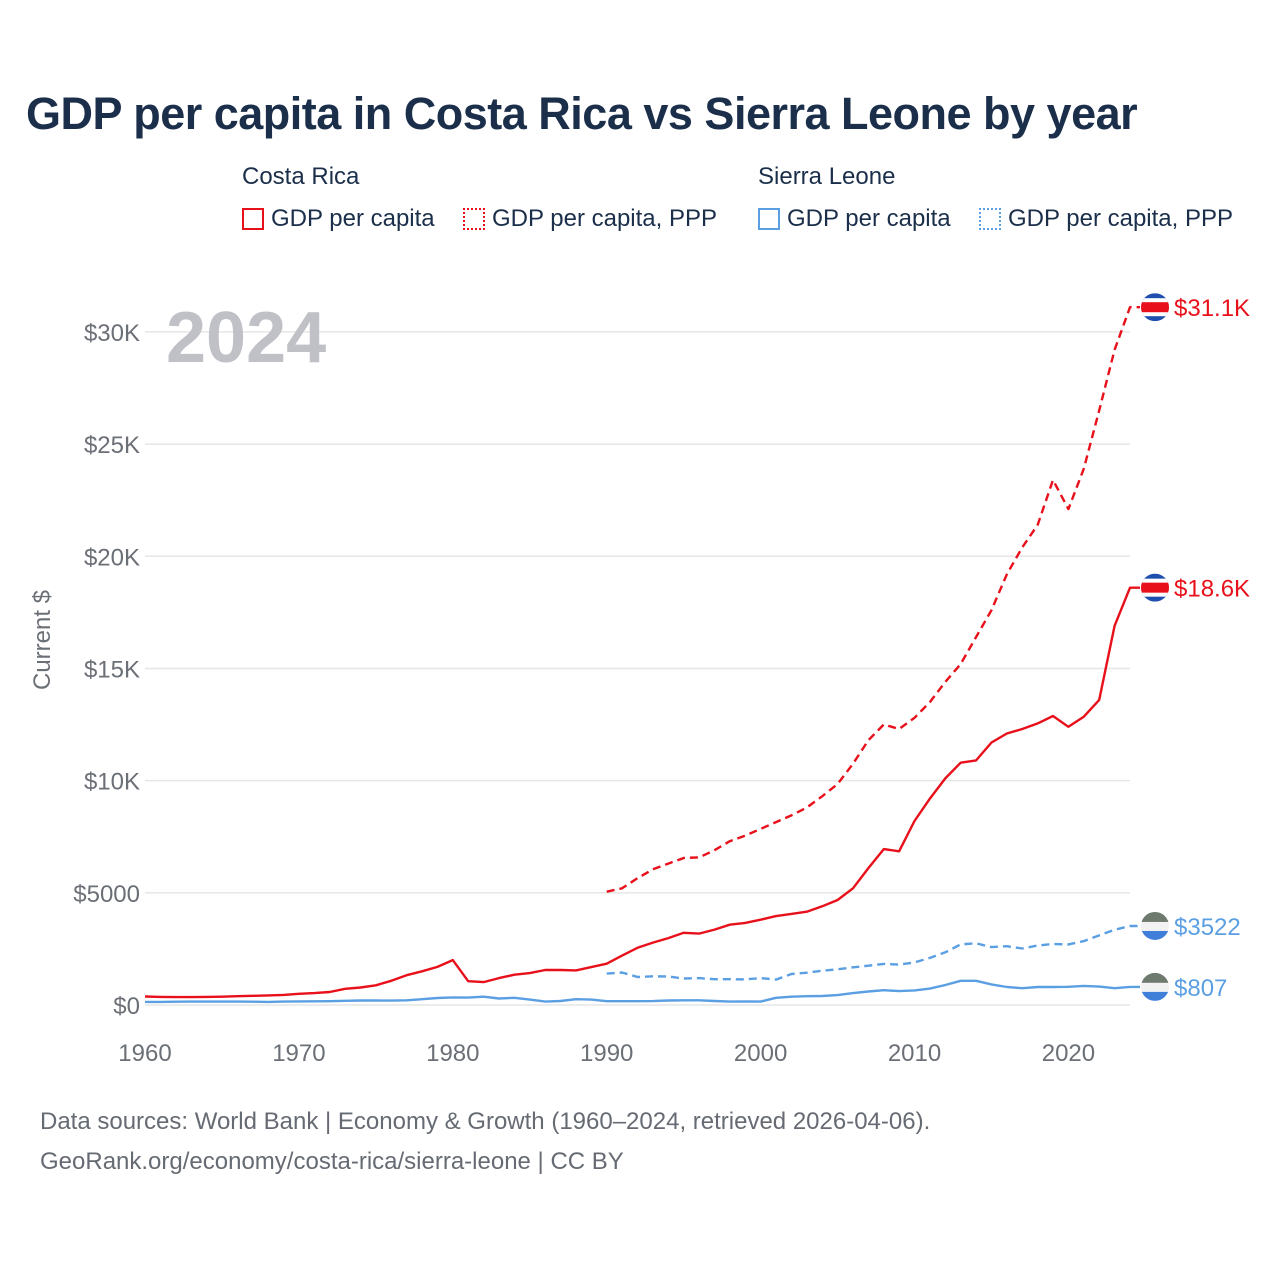  Describe the element at coordinates (301, 176) in the screenshot. I see `legend-group-costa-rica: Costa Rica` at that location.